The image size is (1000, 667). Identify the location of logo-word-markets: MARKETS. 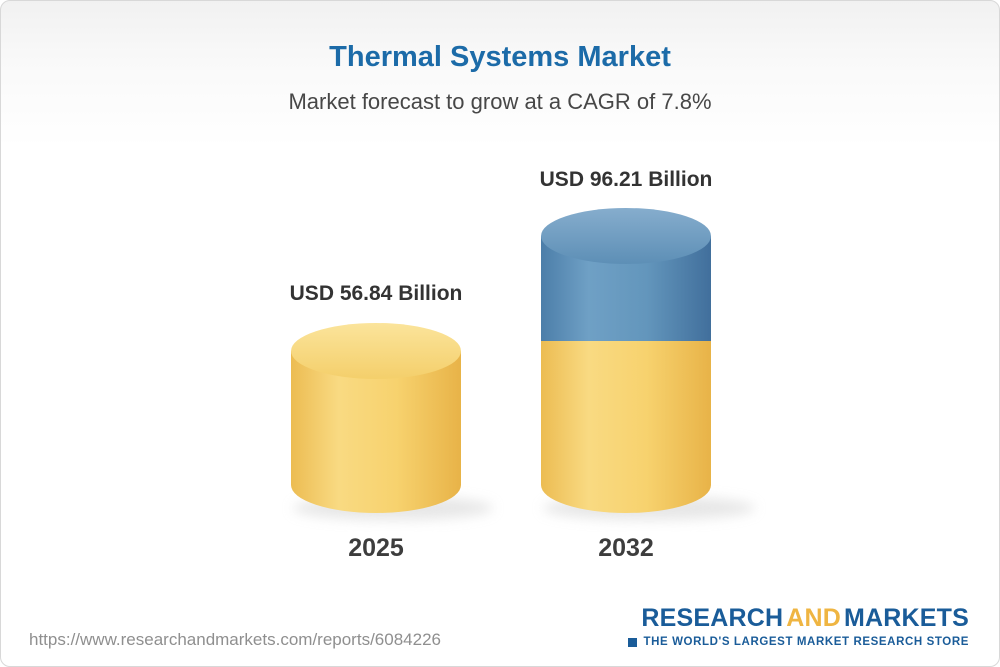
(906, 618).